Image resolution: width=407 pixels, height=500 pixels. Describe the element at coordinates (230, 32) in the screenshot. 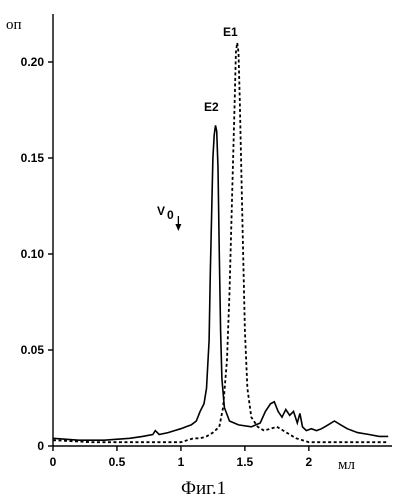

I see `e1-peak-label: E1` at that location.